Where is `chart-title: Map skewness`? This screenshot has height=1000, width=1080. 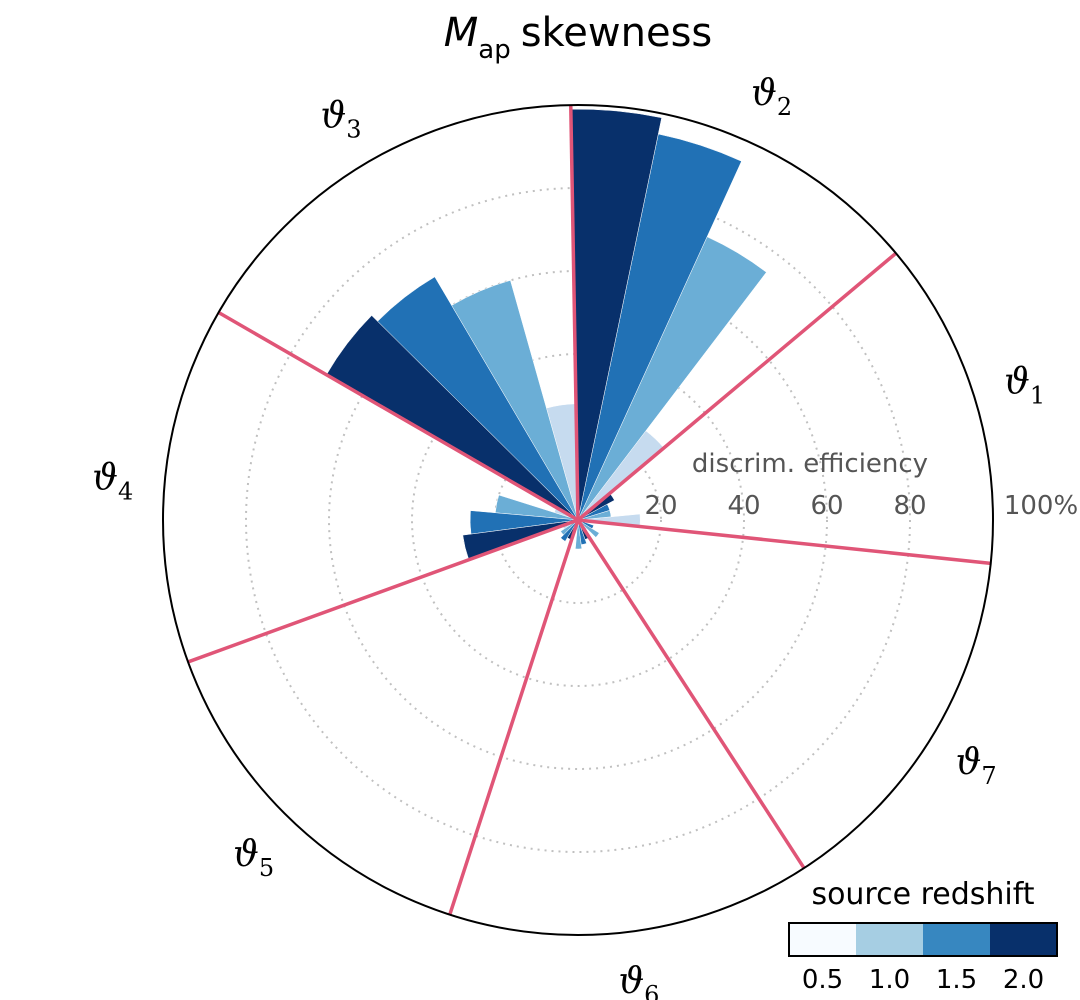 chart-title: Map skewness is located at coordinates (578, 37).